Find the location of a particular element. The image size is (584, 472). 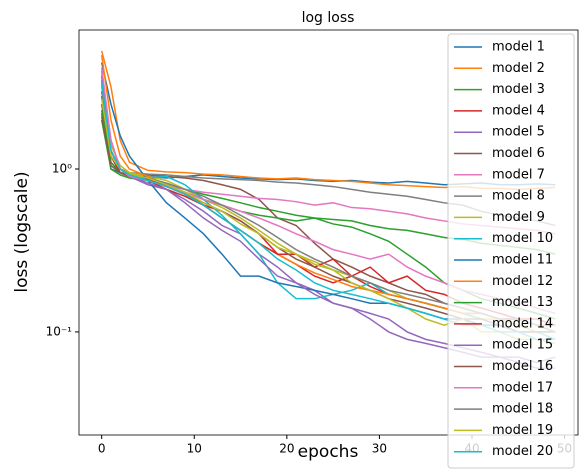

y-tick-label: 10⁻¹ is located at coordinates (59, 331).